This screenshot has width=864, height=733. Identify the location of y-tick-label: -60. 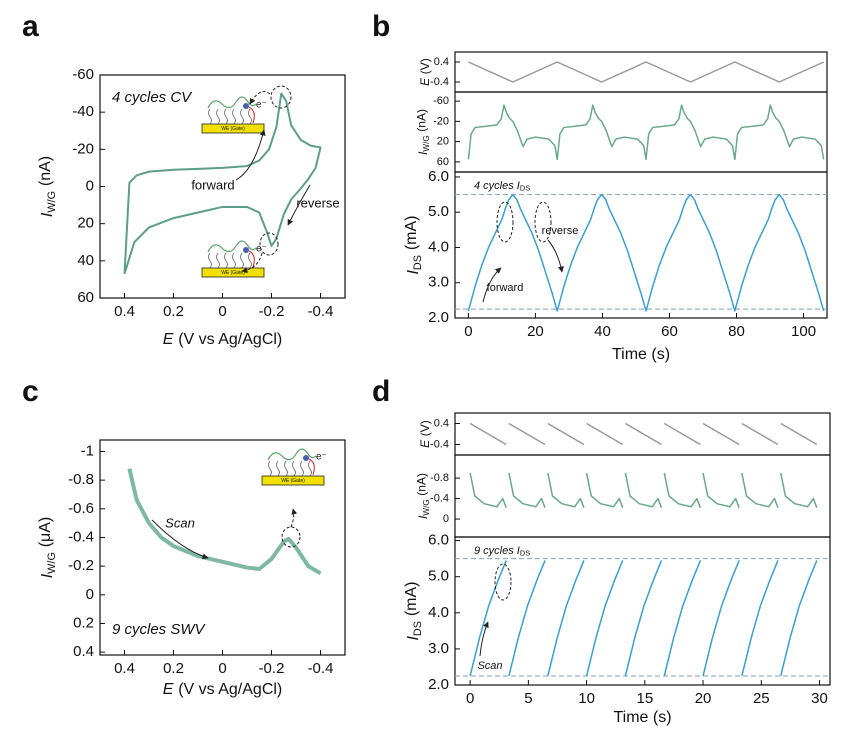
(441, 101).